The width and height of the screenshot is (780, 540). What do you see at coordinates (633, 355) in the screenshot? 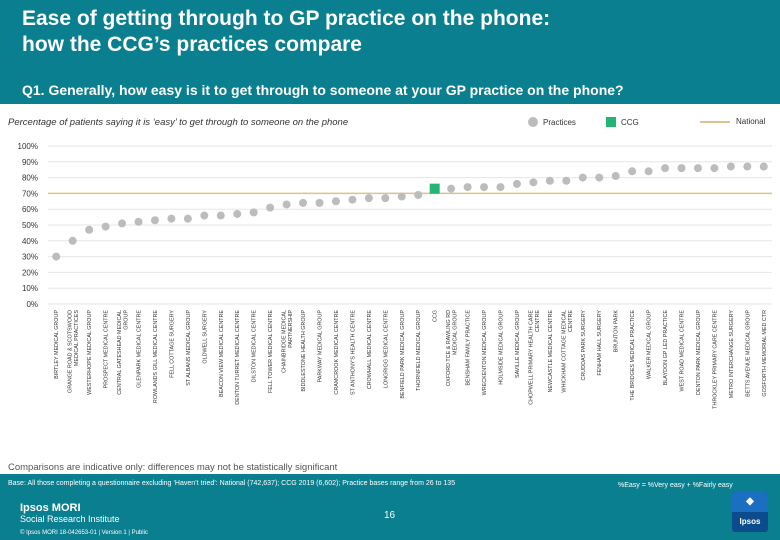
I see `x-tick-label: THE BRIDGES MEDICAL PRACTICE` at bounding box center [633, 355].